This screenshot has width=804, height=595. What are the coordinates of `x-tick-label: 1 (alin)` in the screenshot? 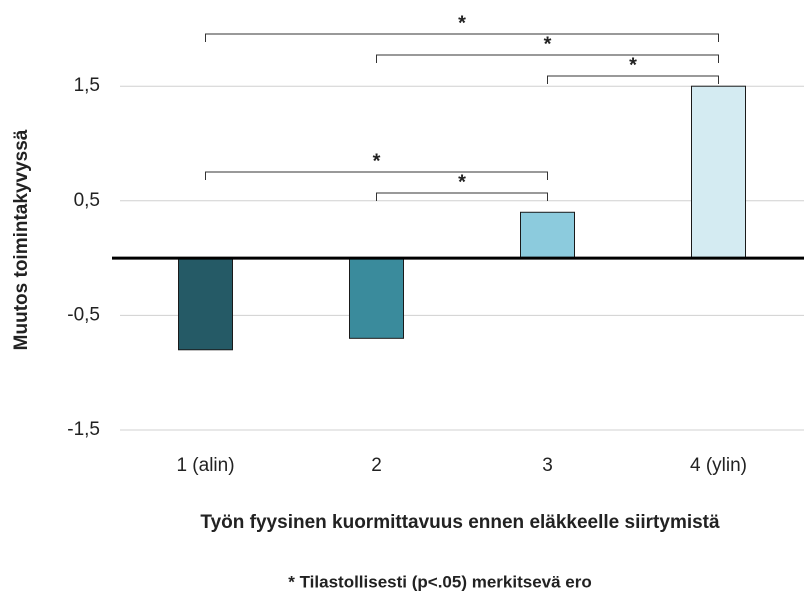 It's located at (205, 465).